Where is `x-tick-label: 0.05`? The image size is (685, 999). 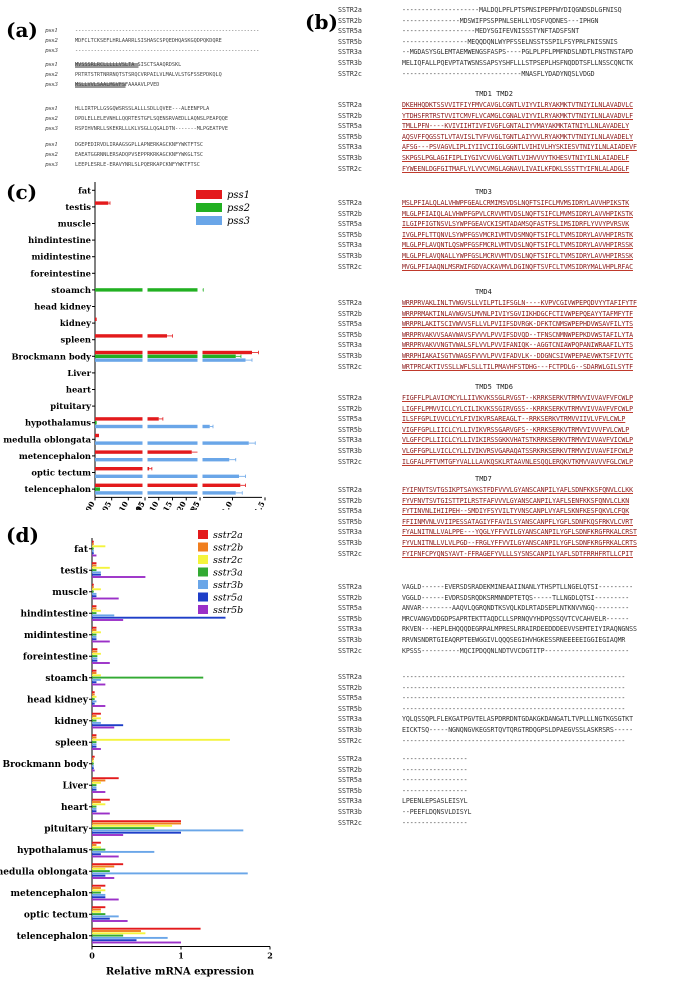 x-tick-label: 0.05 is located at coordinates (138, 505).